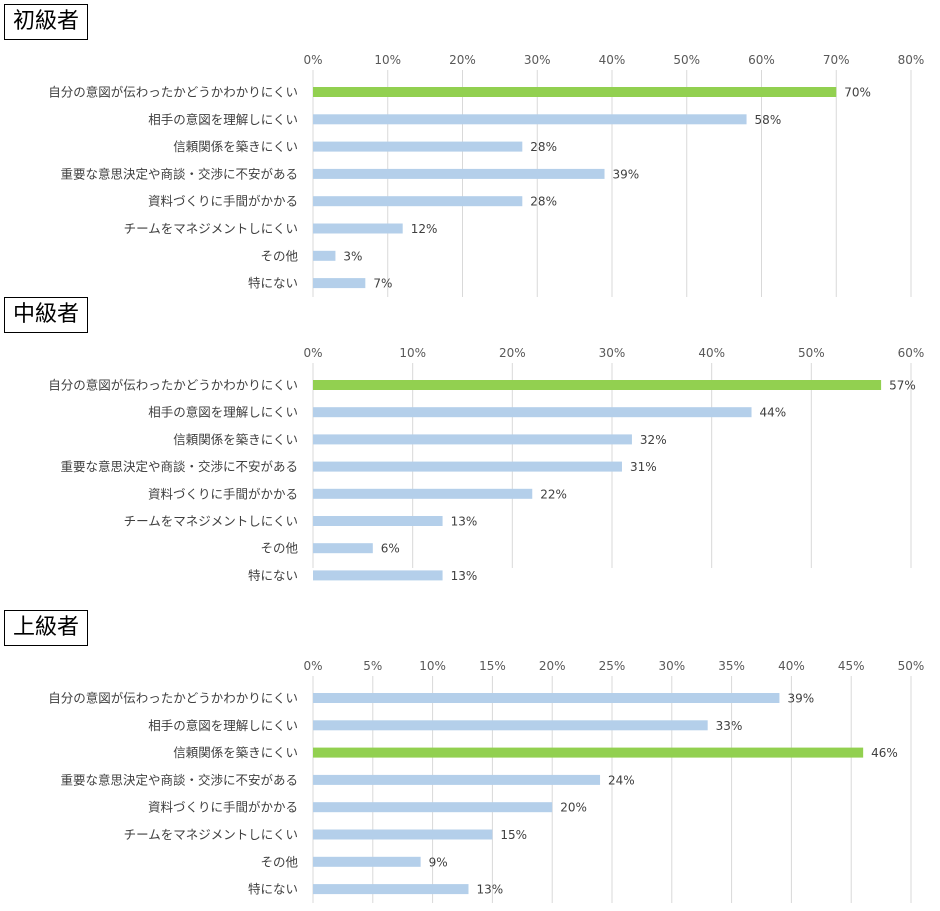 This screenshot has height=911, width=940. I want to click on data-label: 31%, so click(643, 467).